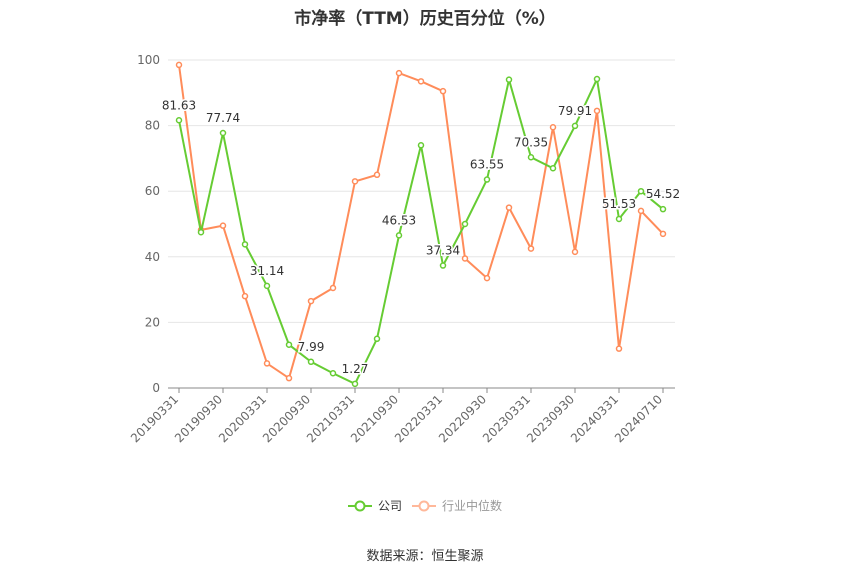 The height and width of the screenshot is (575, 850). I want to click on y-tick-label: 60, so click(152, 191).